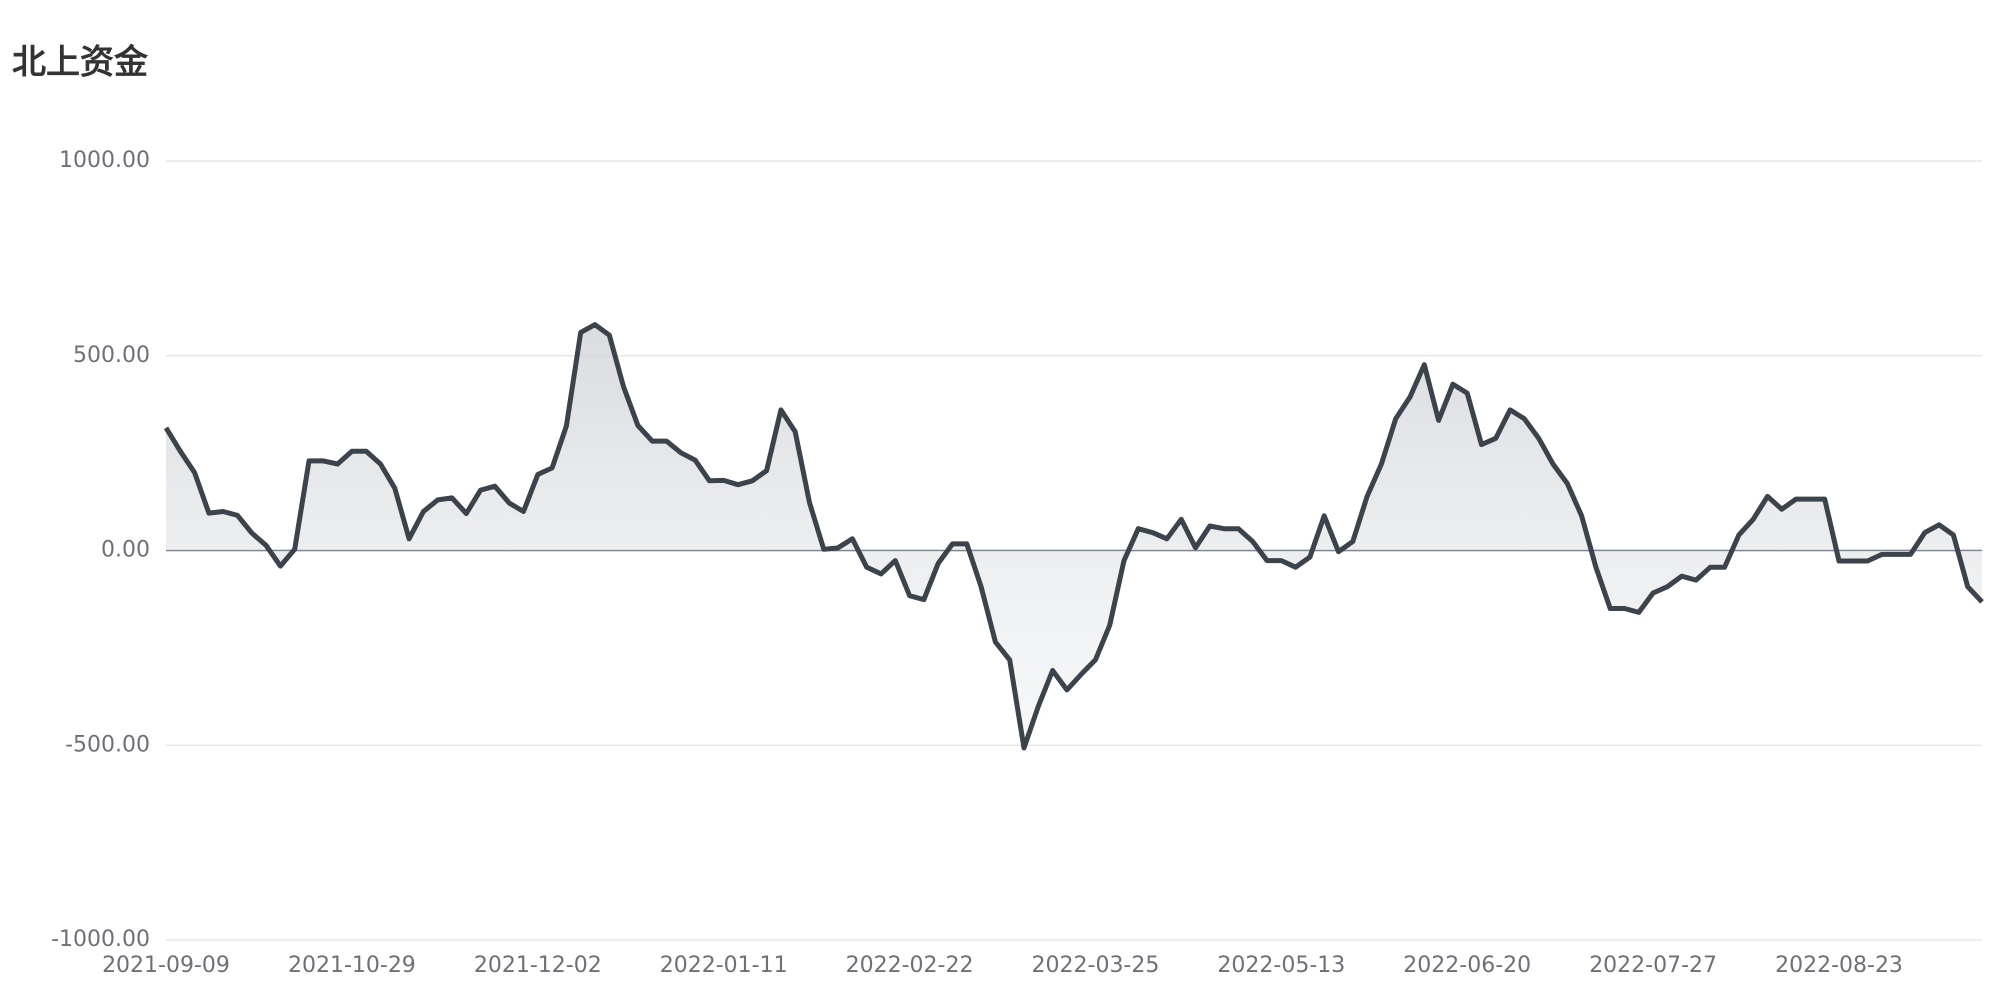 The height and width of the screenshot is (1000, 2000). I want to click on y-tick-label: 1000.00, so click(104, 160).